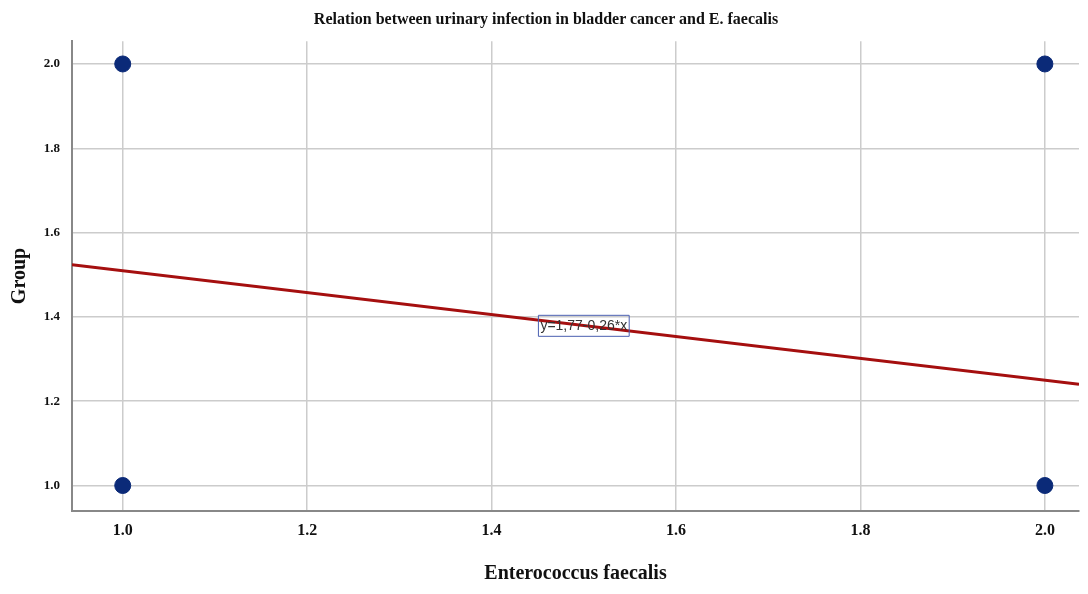 The image size is (1088, 594). Describe the element at coordinates (52, 316) in the screenshot. I see `y-tick-label: 1.4` at that location.